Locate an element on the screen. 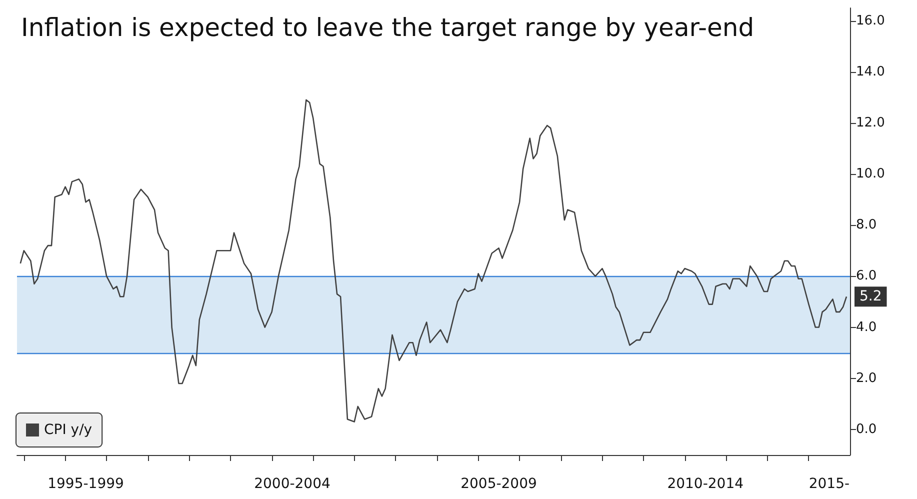 This screenshot has height=499, width=917. x-tick-label: 2005-2009 is located at coordinates (498, 484).